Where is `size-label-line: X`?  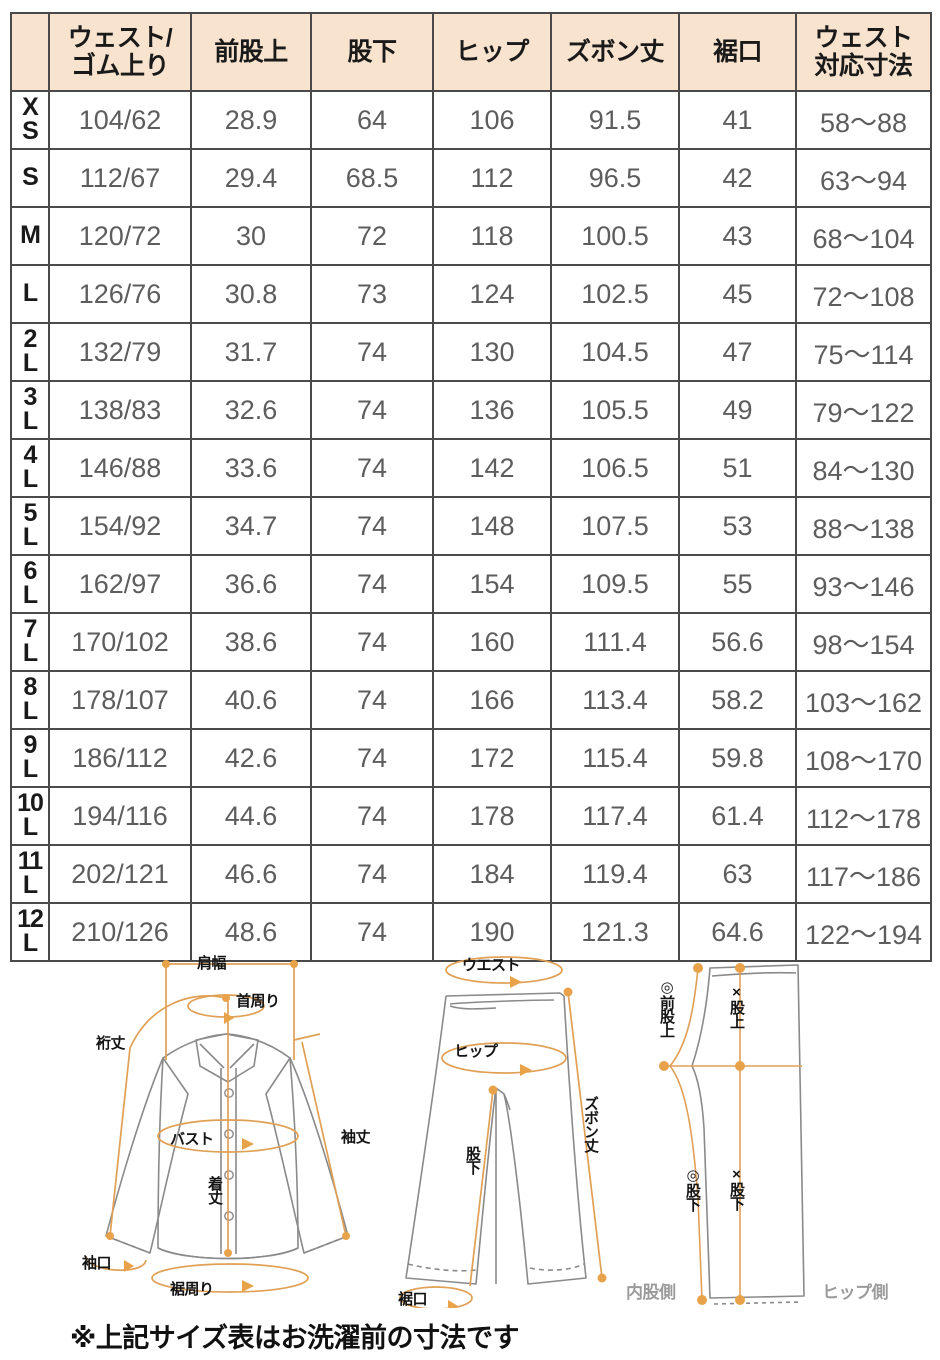
size-label-line: X is located at coordinates (30, 107).